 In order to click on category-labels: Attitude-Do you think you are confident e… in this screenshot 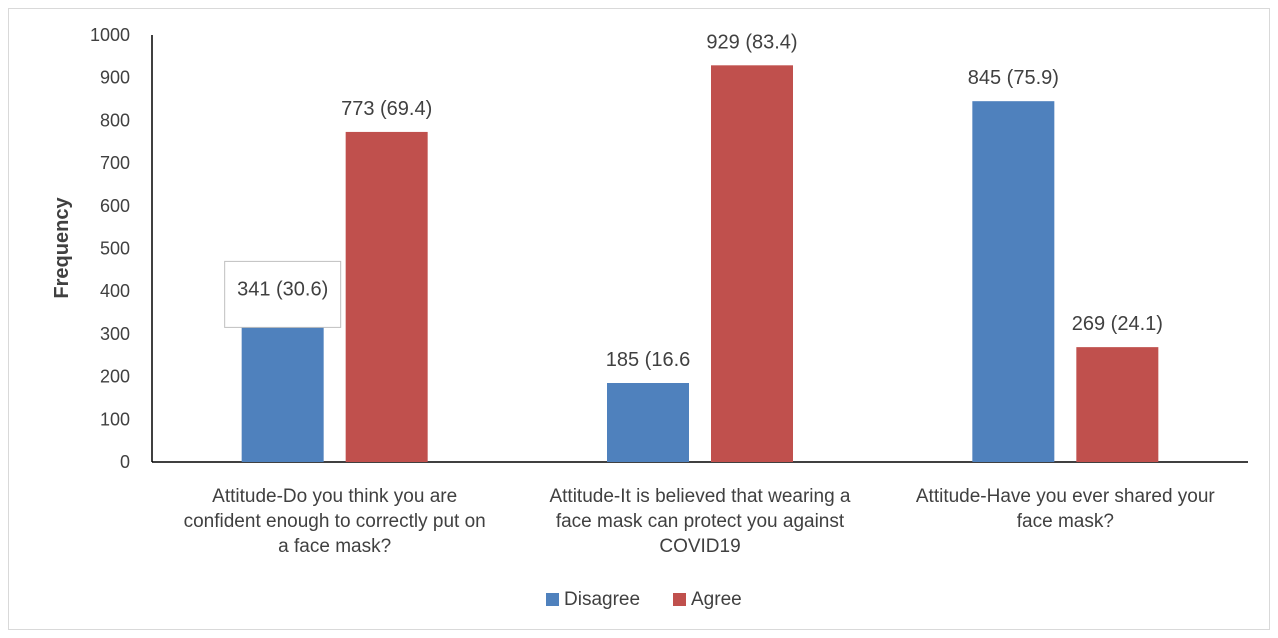, I will do `click(700, 521)`.